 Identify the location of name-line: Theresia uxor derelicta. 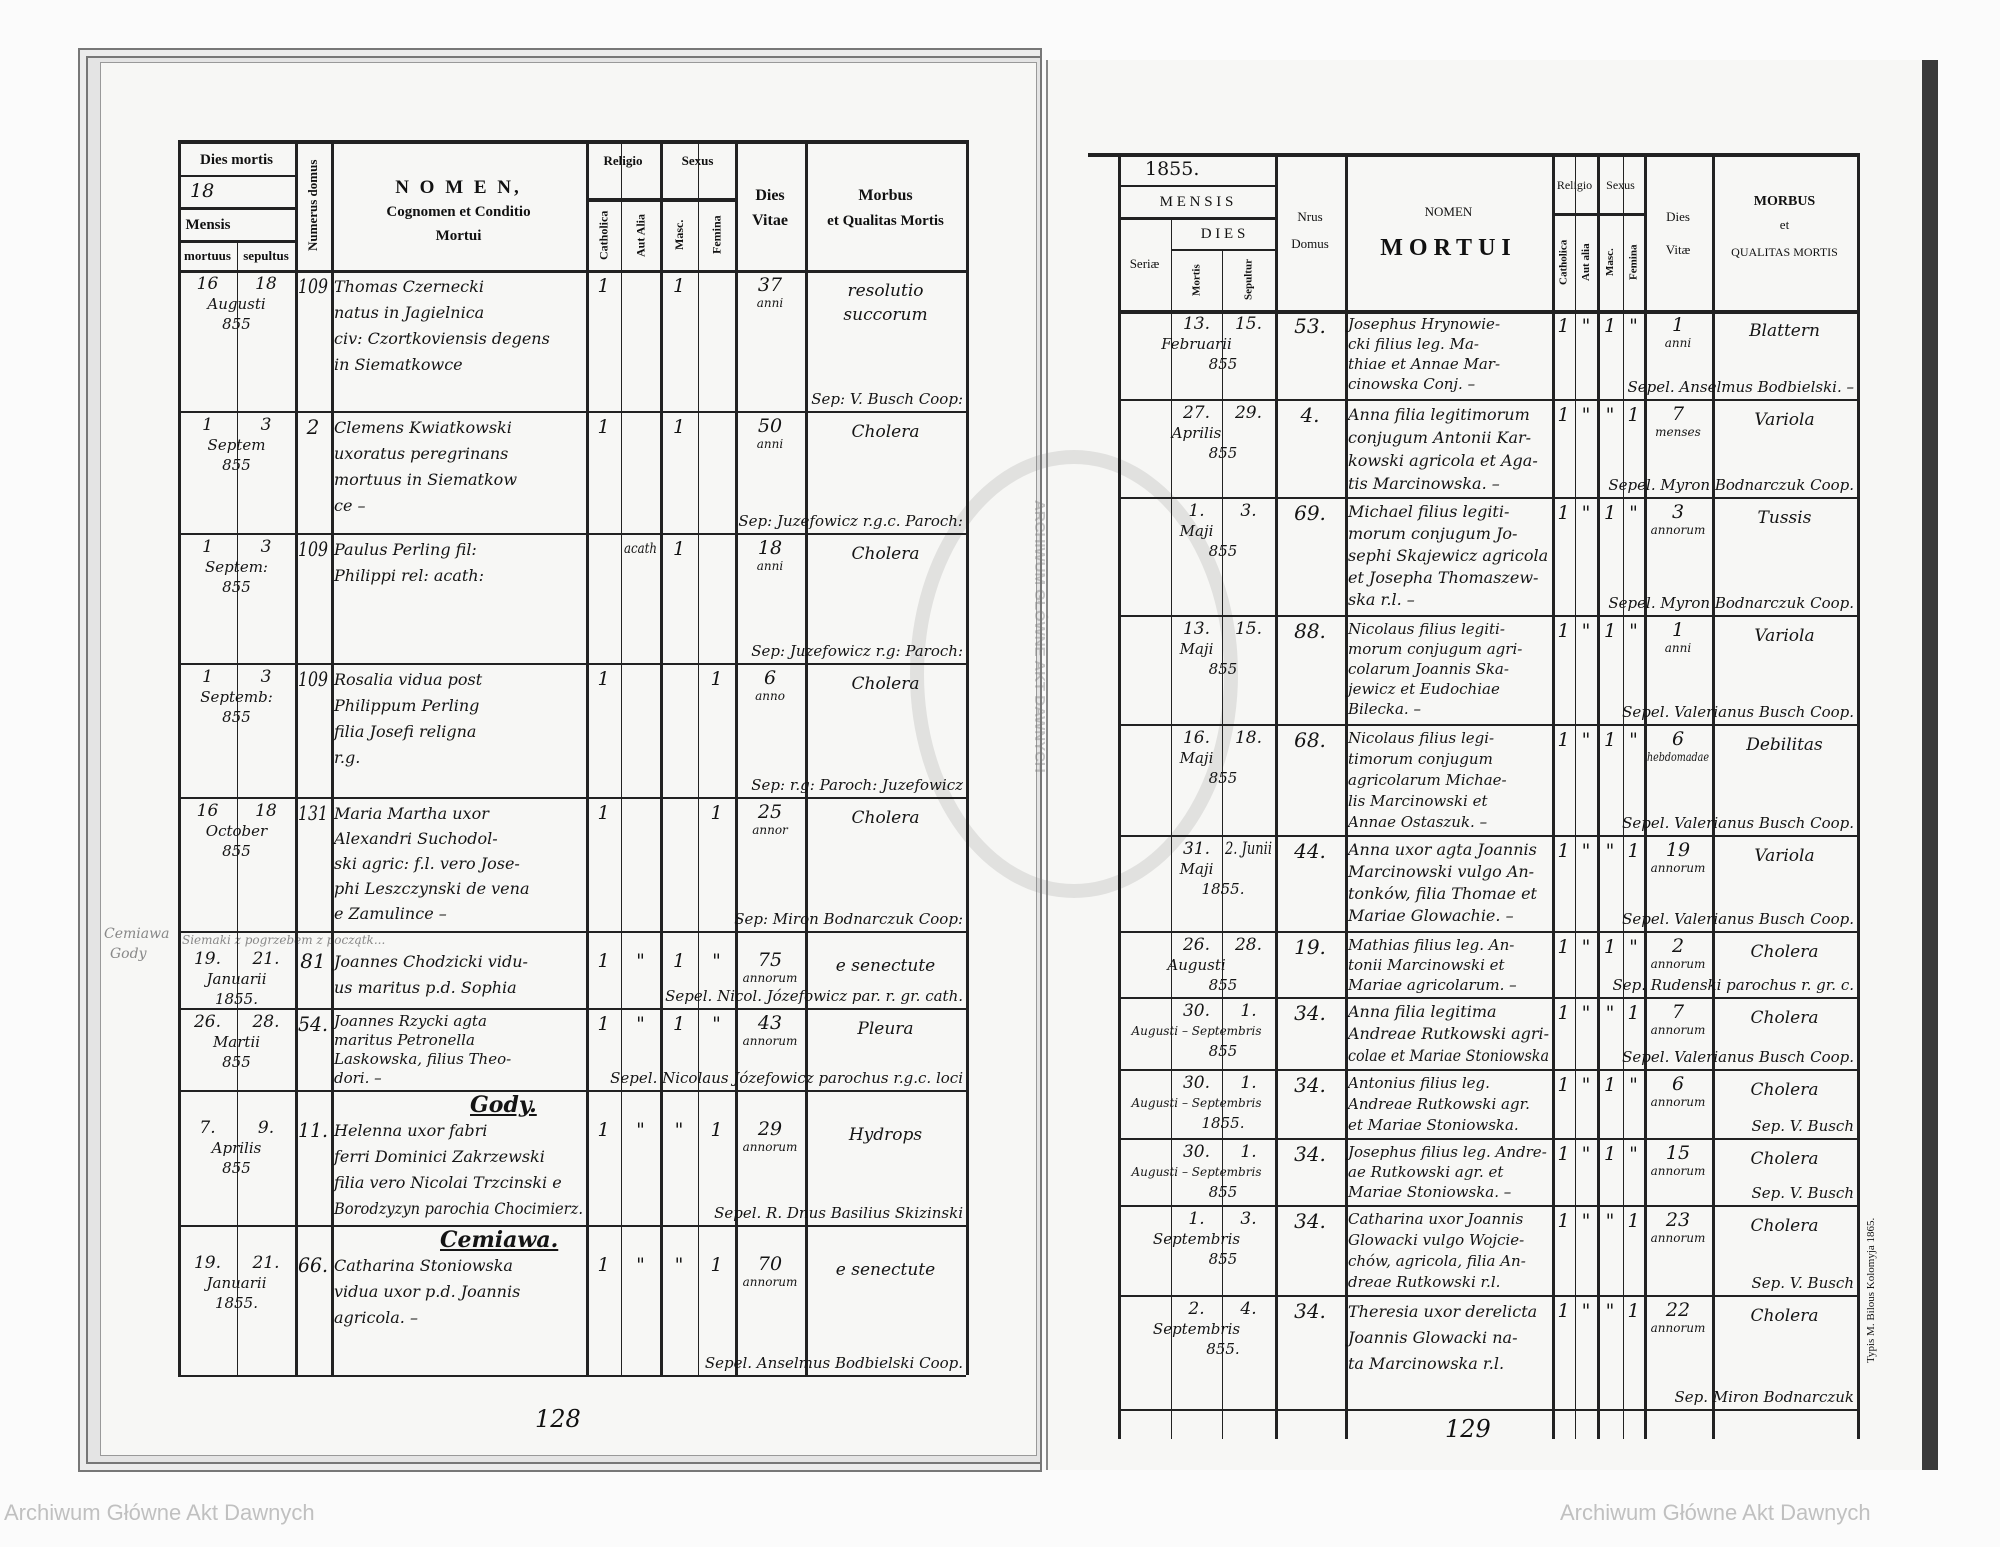
(1443, 1311).